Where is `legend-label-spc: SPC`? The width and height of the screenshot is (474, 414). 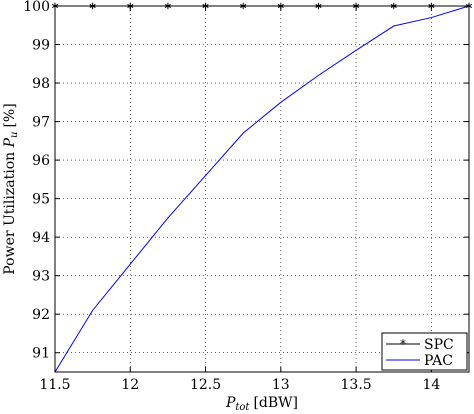 legend-label-spc: SPC is located at coordinates (439, 345).